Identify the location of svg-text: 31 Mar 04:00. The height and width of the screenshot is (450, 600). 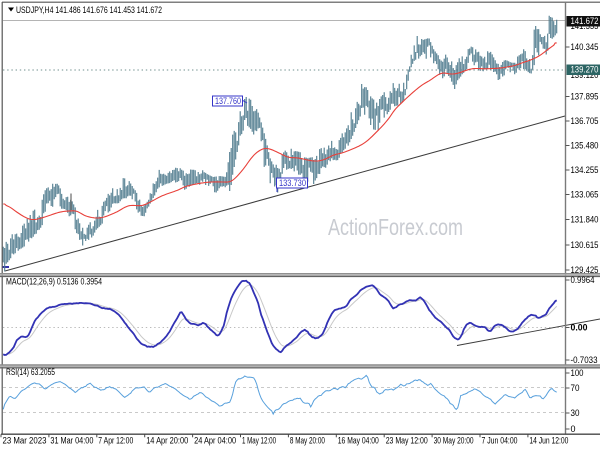
(71, 441).